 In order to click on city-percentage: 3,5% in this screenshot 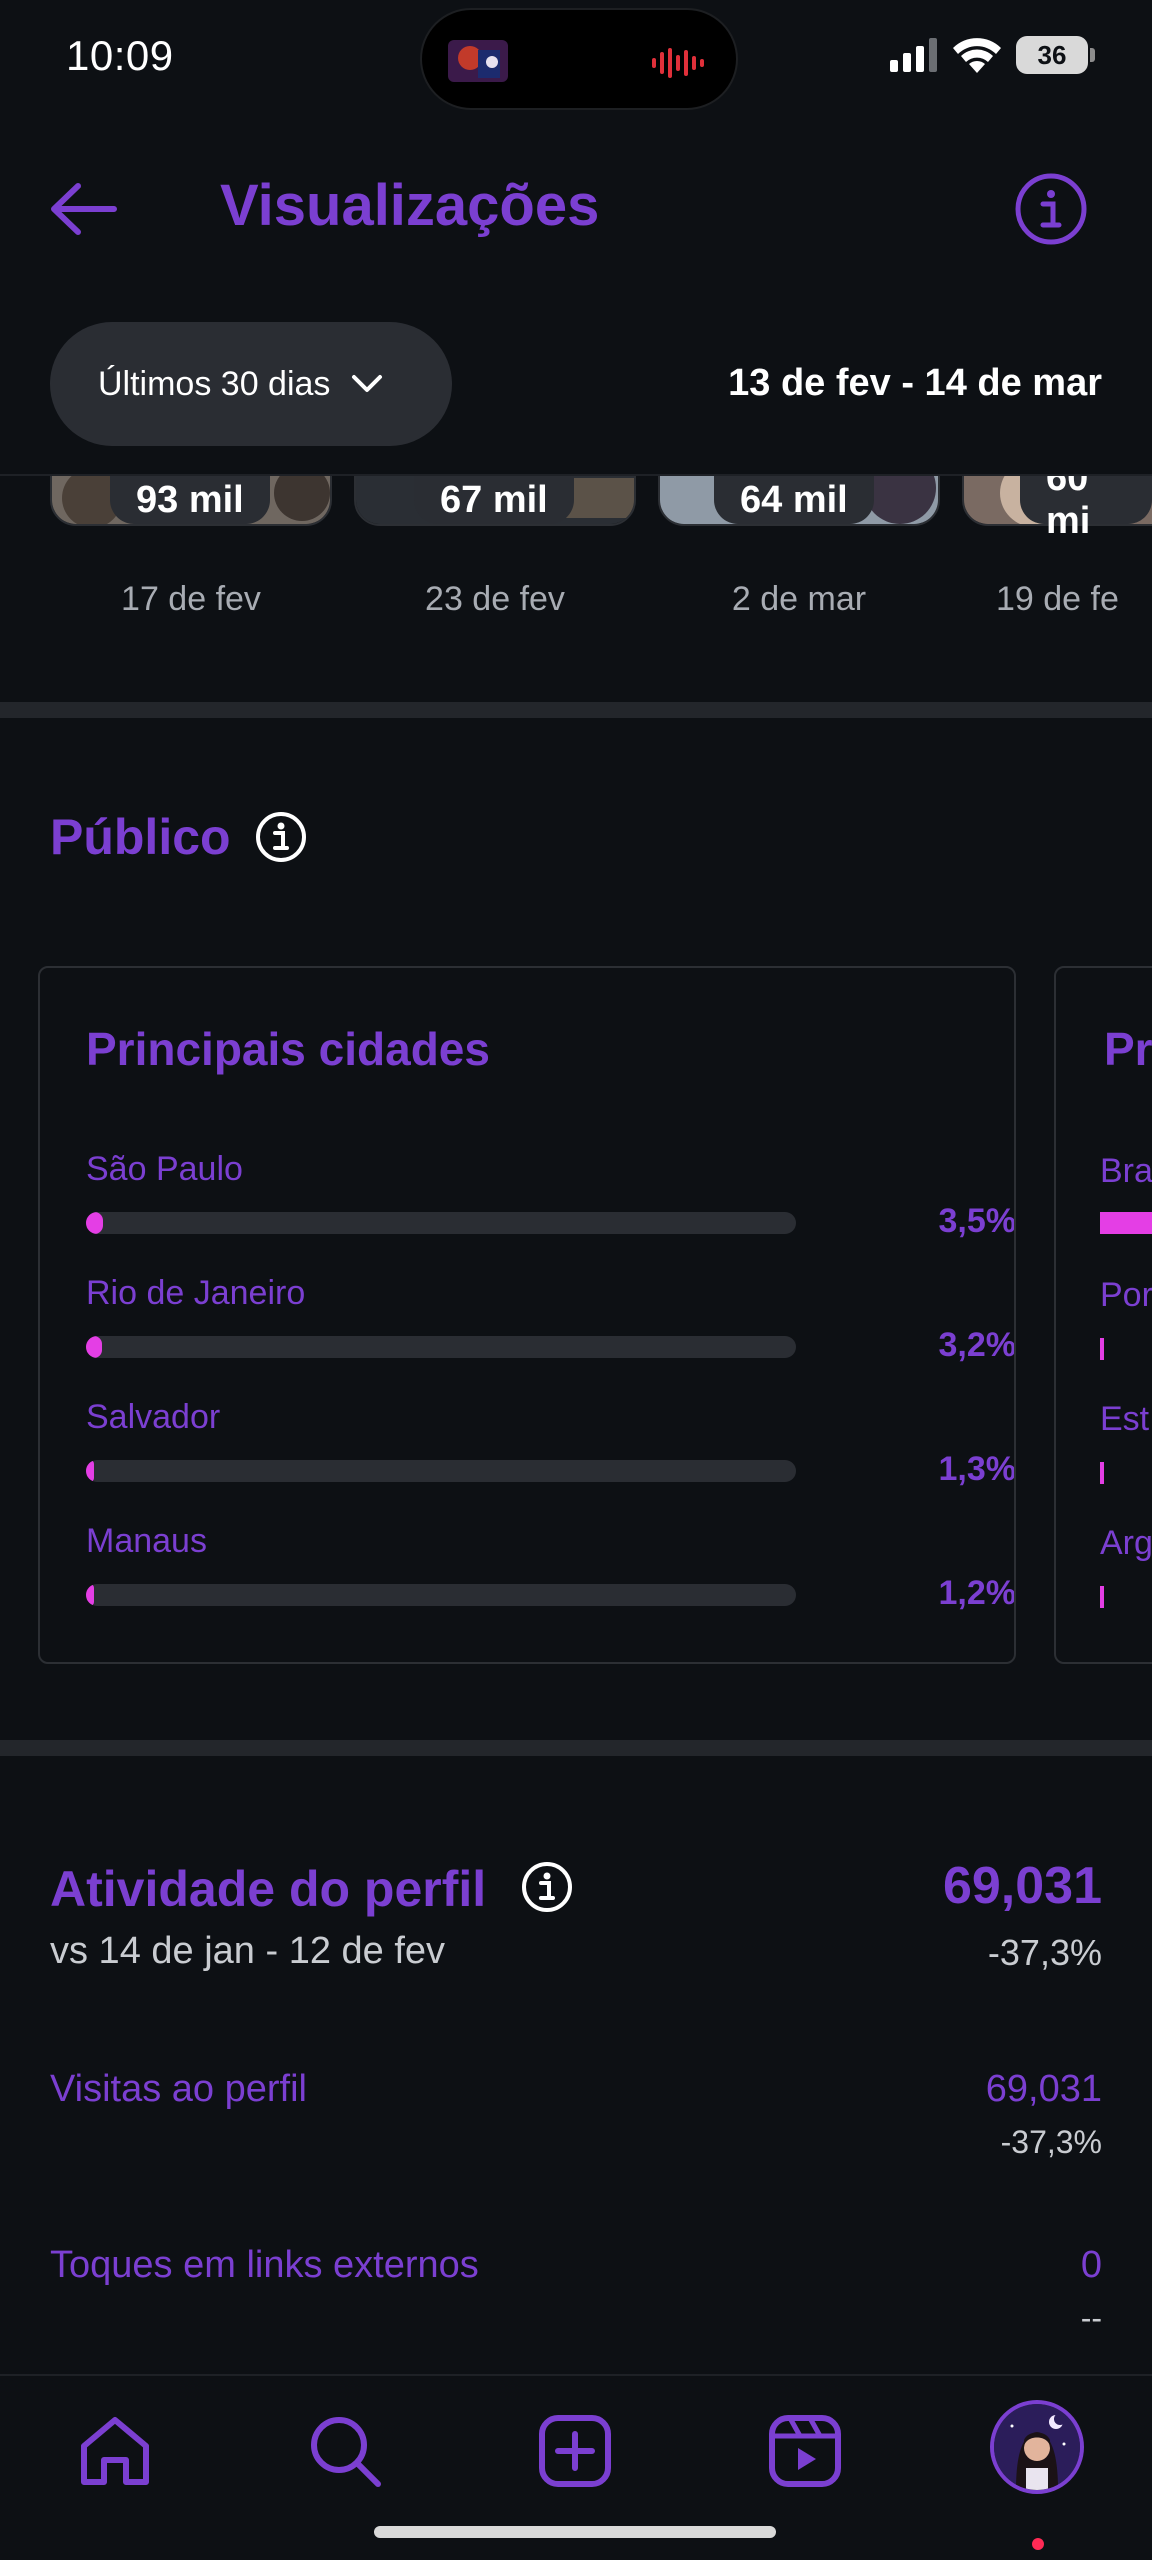, I will do `click(977, 1221)`.